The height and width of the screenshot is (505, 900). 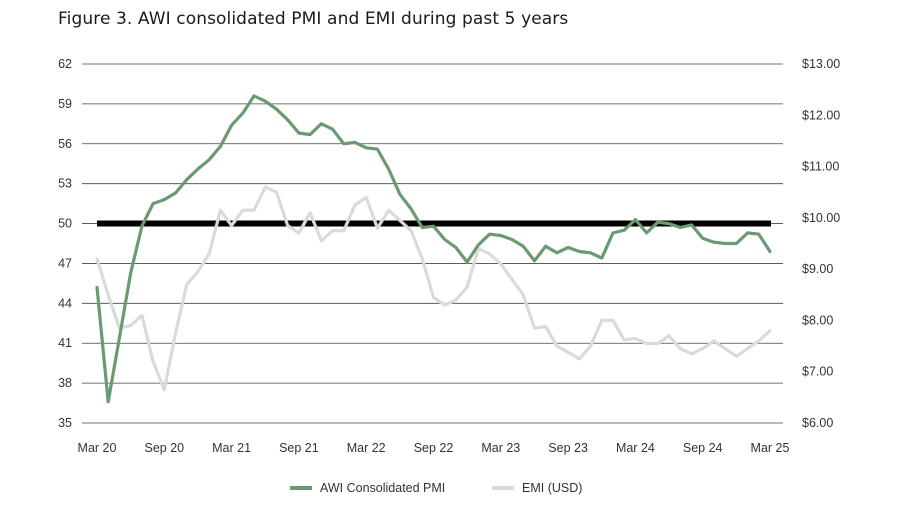 I want to click on x-tick-label: Mar 23, so click(x=500, y=448).